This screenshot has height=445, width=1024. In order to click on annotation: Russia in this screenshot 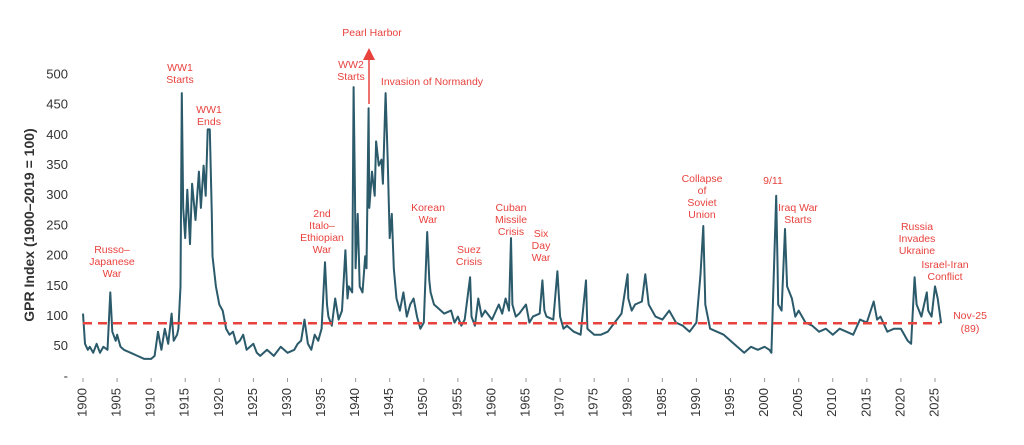, I will do `click(917, 227)`.